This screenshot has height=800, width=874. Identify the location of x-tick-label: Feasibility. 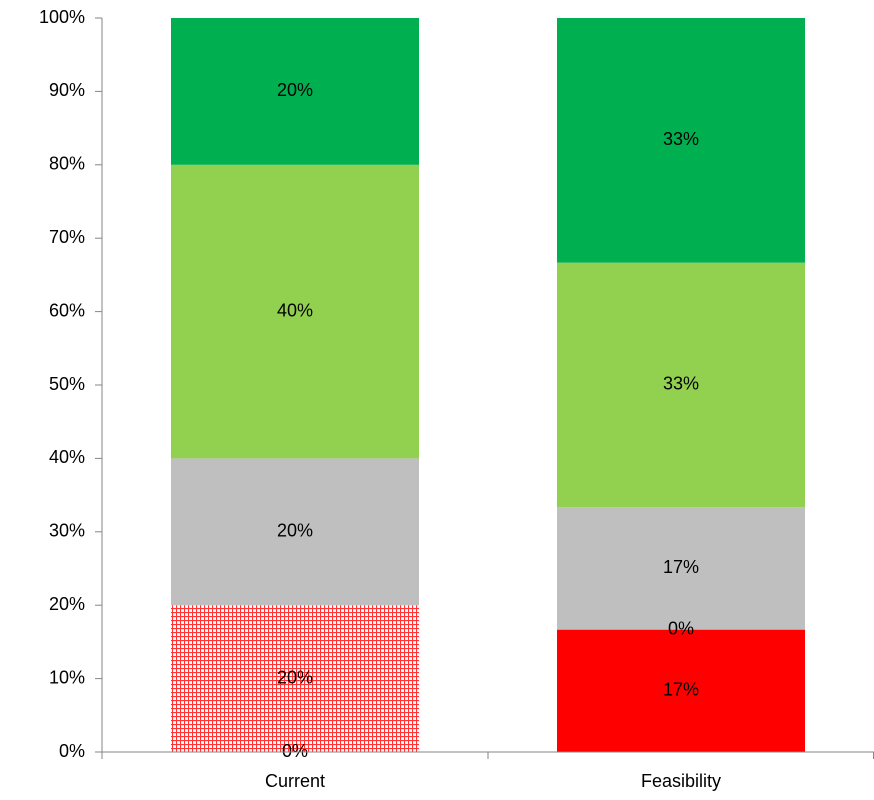
(681, 781).